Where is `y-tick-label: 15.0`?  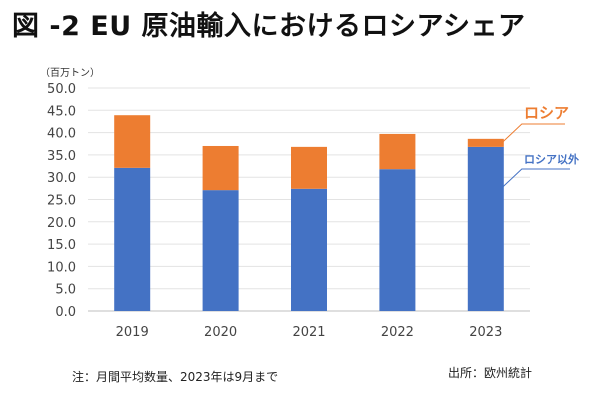
y-tick-label: 15.0 is located at coordinates (61, 245).